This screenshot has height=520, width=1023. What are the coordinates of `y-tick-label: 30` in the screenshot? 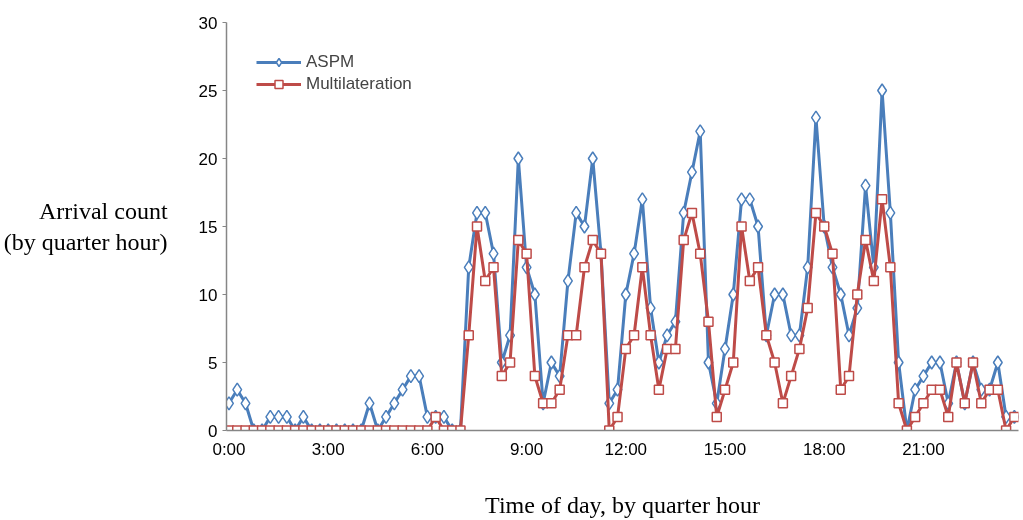 It's located at (208, 23).